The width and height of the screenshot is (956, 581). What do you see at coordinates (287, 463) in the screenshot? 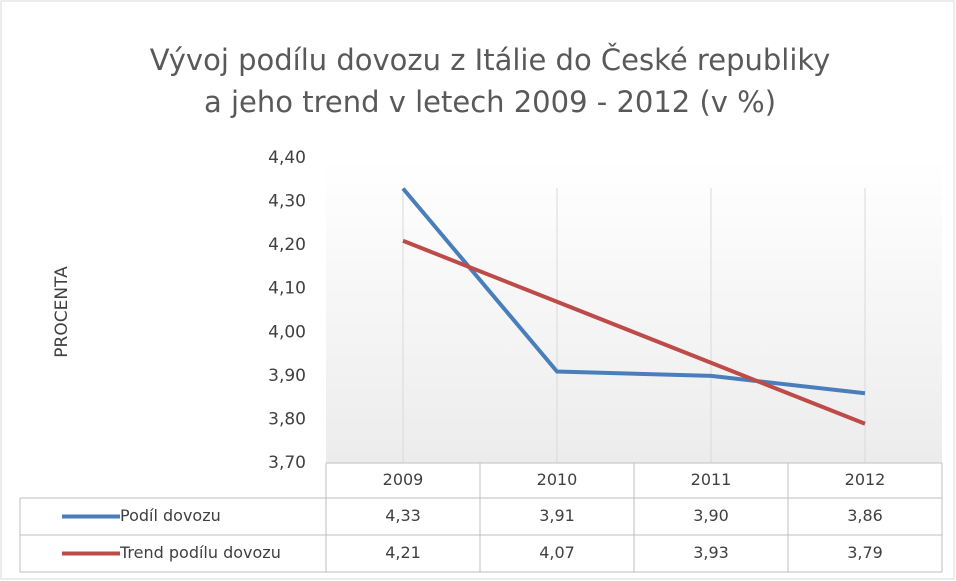
I see `y-tick-label: 3,70` at bounding box center [287, 463].